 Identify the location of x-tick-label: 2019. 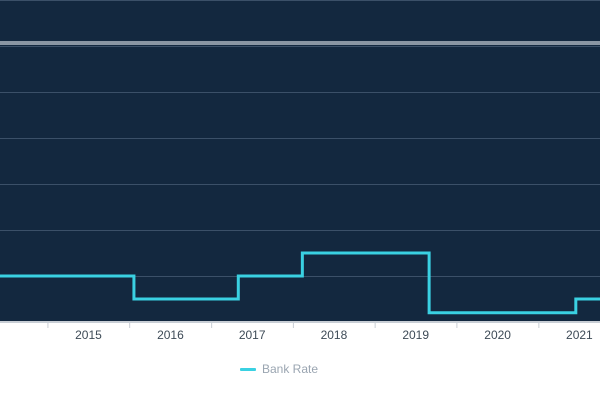
(415, 335).